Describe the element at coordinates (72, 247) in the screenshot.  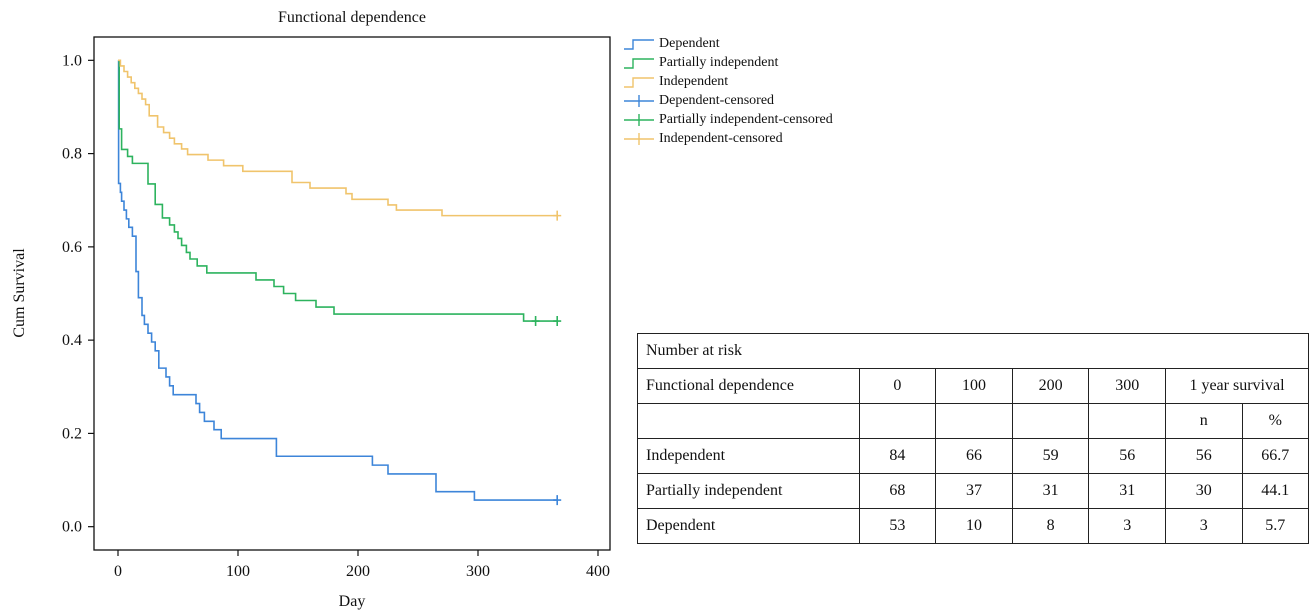
I see `y-tick-label: 0.6` at that location.